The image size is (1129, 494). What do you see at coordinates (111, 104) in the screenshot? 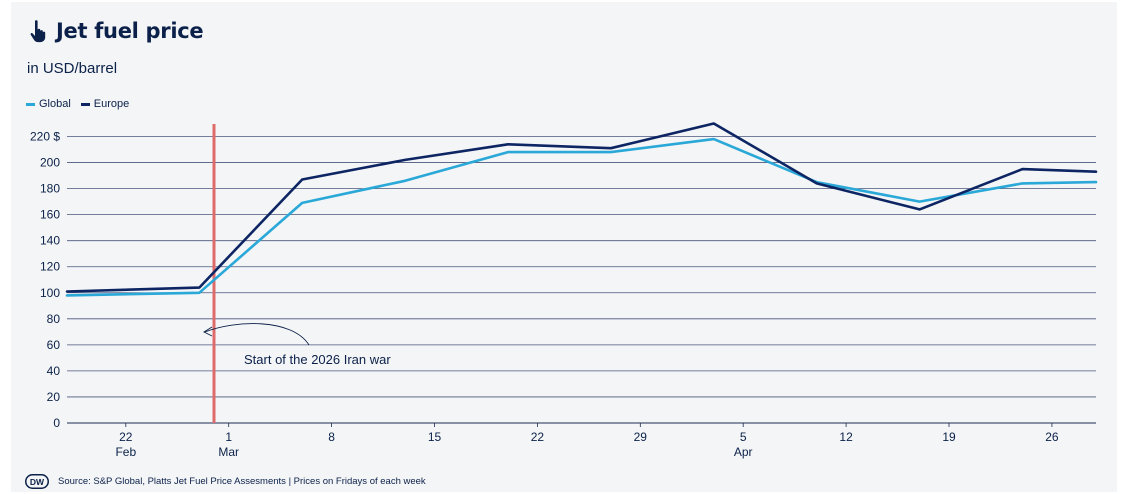
I see `legend-label-europe: Europe` at bounding box center [111, 104].